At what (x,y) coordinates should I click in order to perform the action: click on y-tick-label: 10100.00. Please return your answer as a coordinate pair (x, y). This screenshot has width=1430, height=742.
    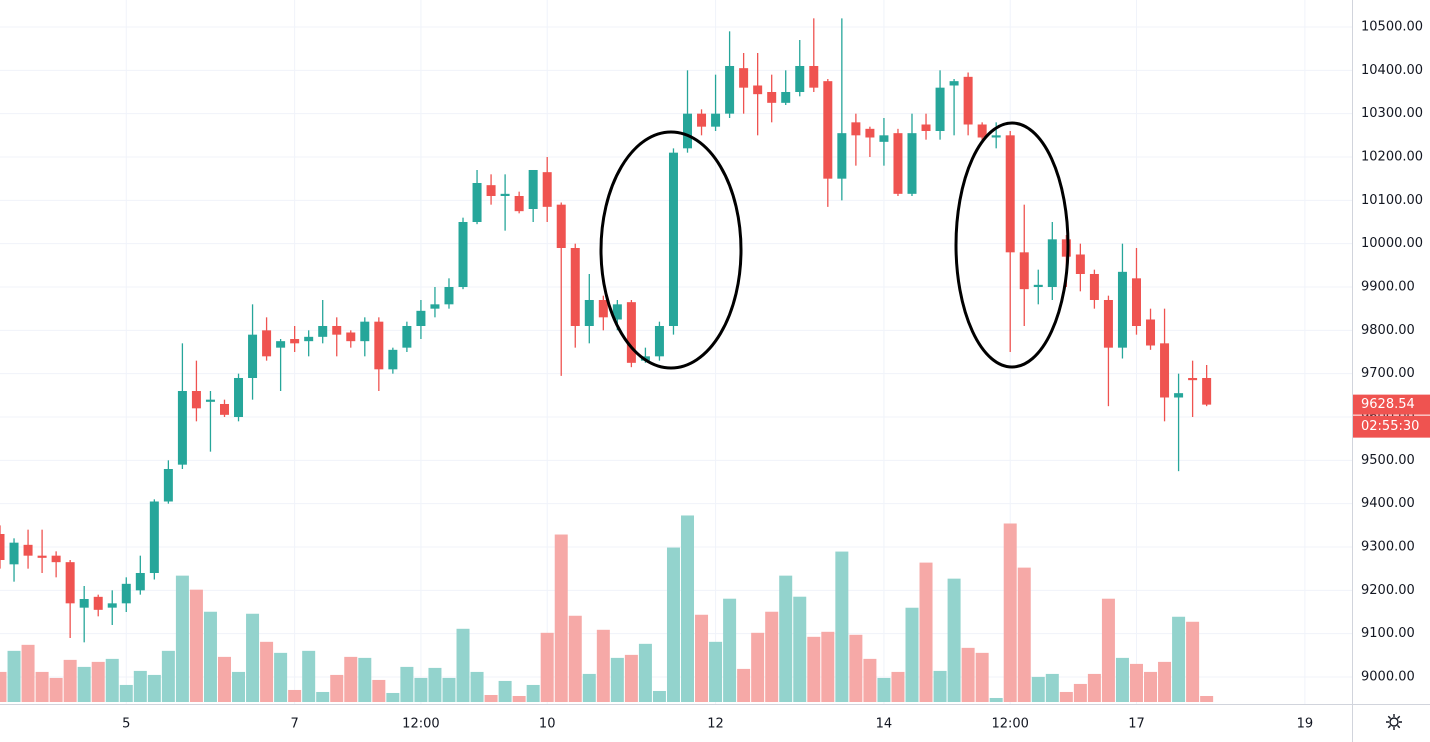
    Looking at the image, I should click on (1392, 200).